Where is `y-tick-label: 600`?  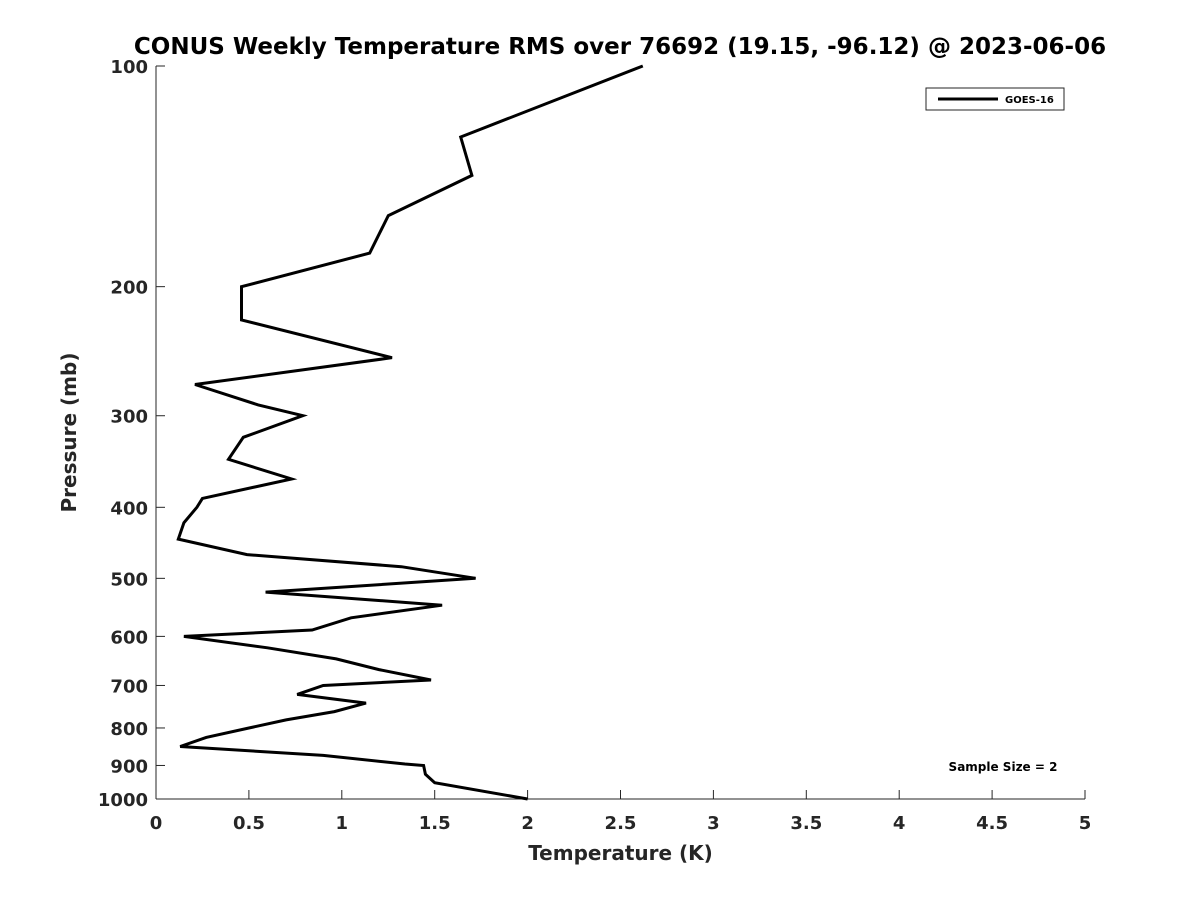 y-tick-label: 600 is located at coordinates (129, 637).